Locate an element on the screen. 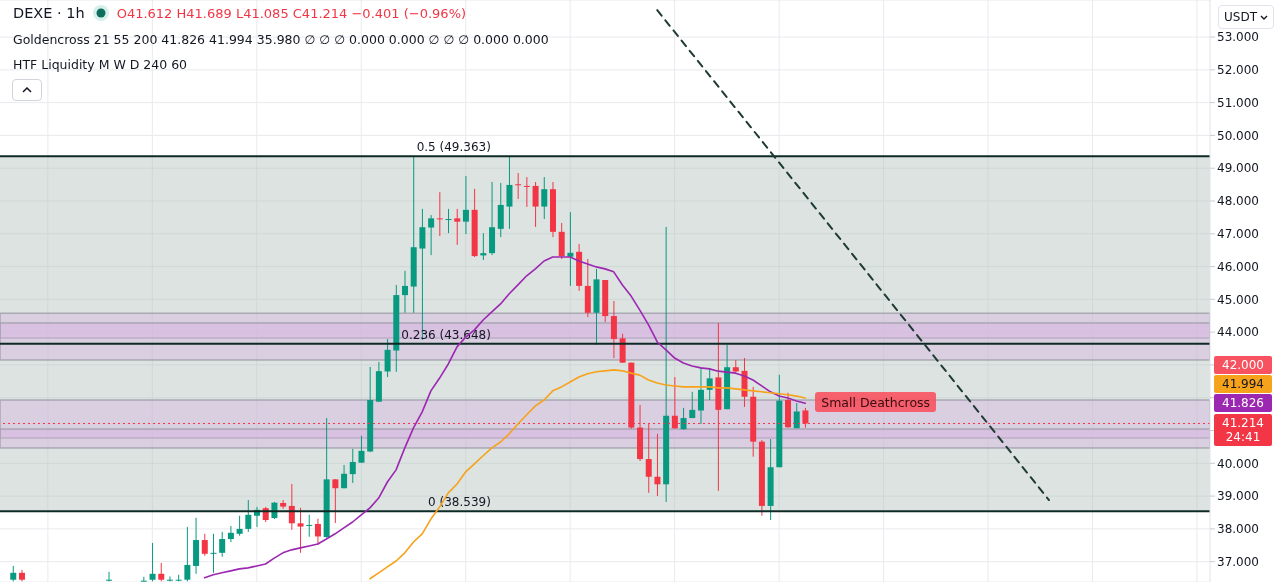 This screenshot has height=582, width=1279. y-tick-label: 49.000 is located at coordinates (1238, 168).